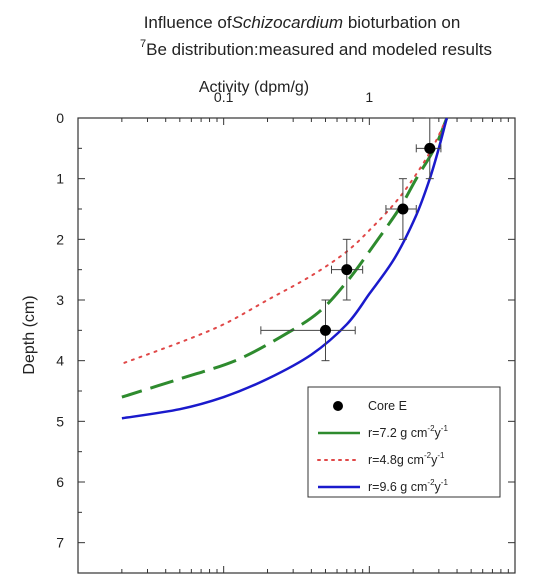 This screenshot has height=585, width=560. I want to click on y-tick-label: 0, so click(60, 118).